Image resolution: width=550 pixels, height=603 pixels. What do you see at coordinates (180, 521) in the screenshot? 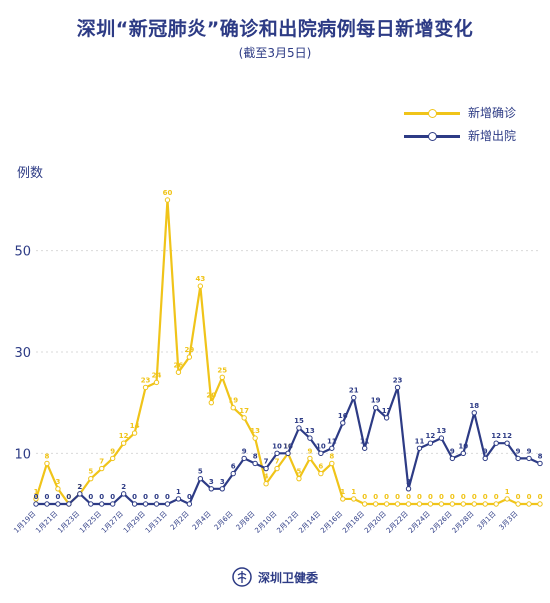
I see `x-tick-label: 2月2日` at bounding box center [180, 521].